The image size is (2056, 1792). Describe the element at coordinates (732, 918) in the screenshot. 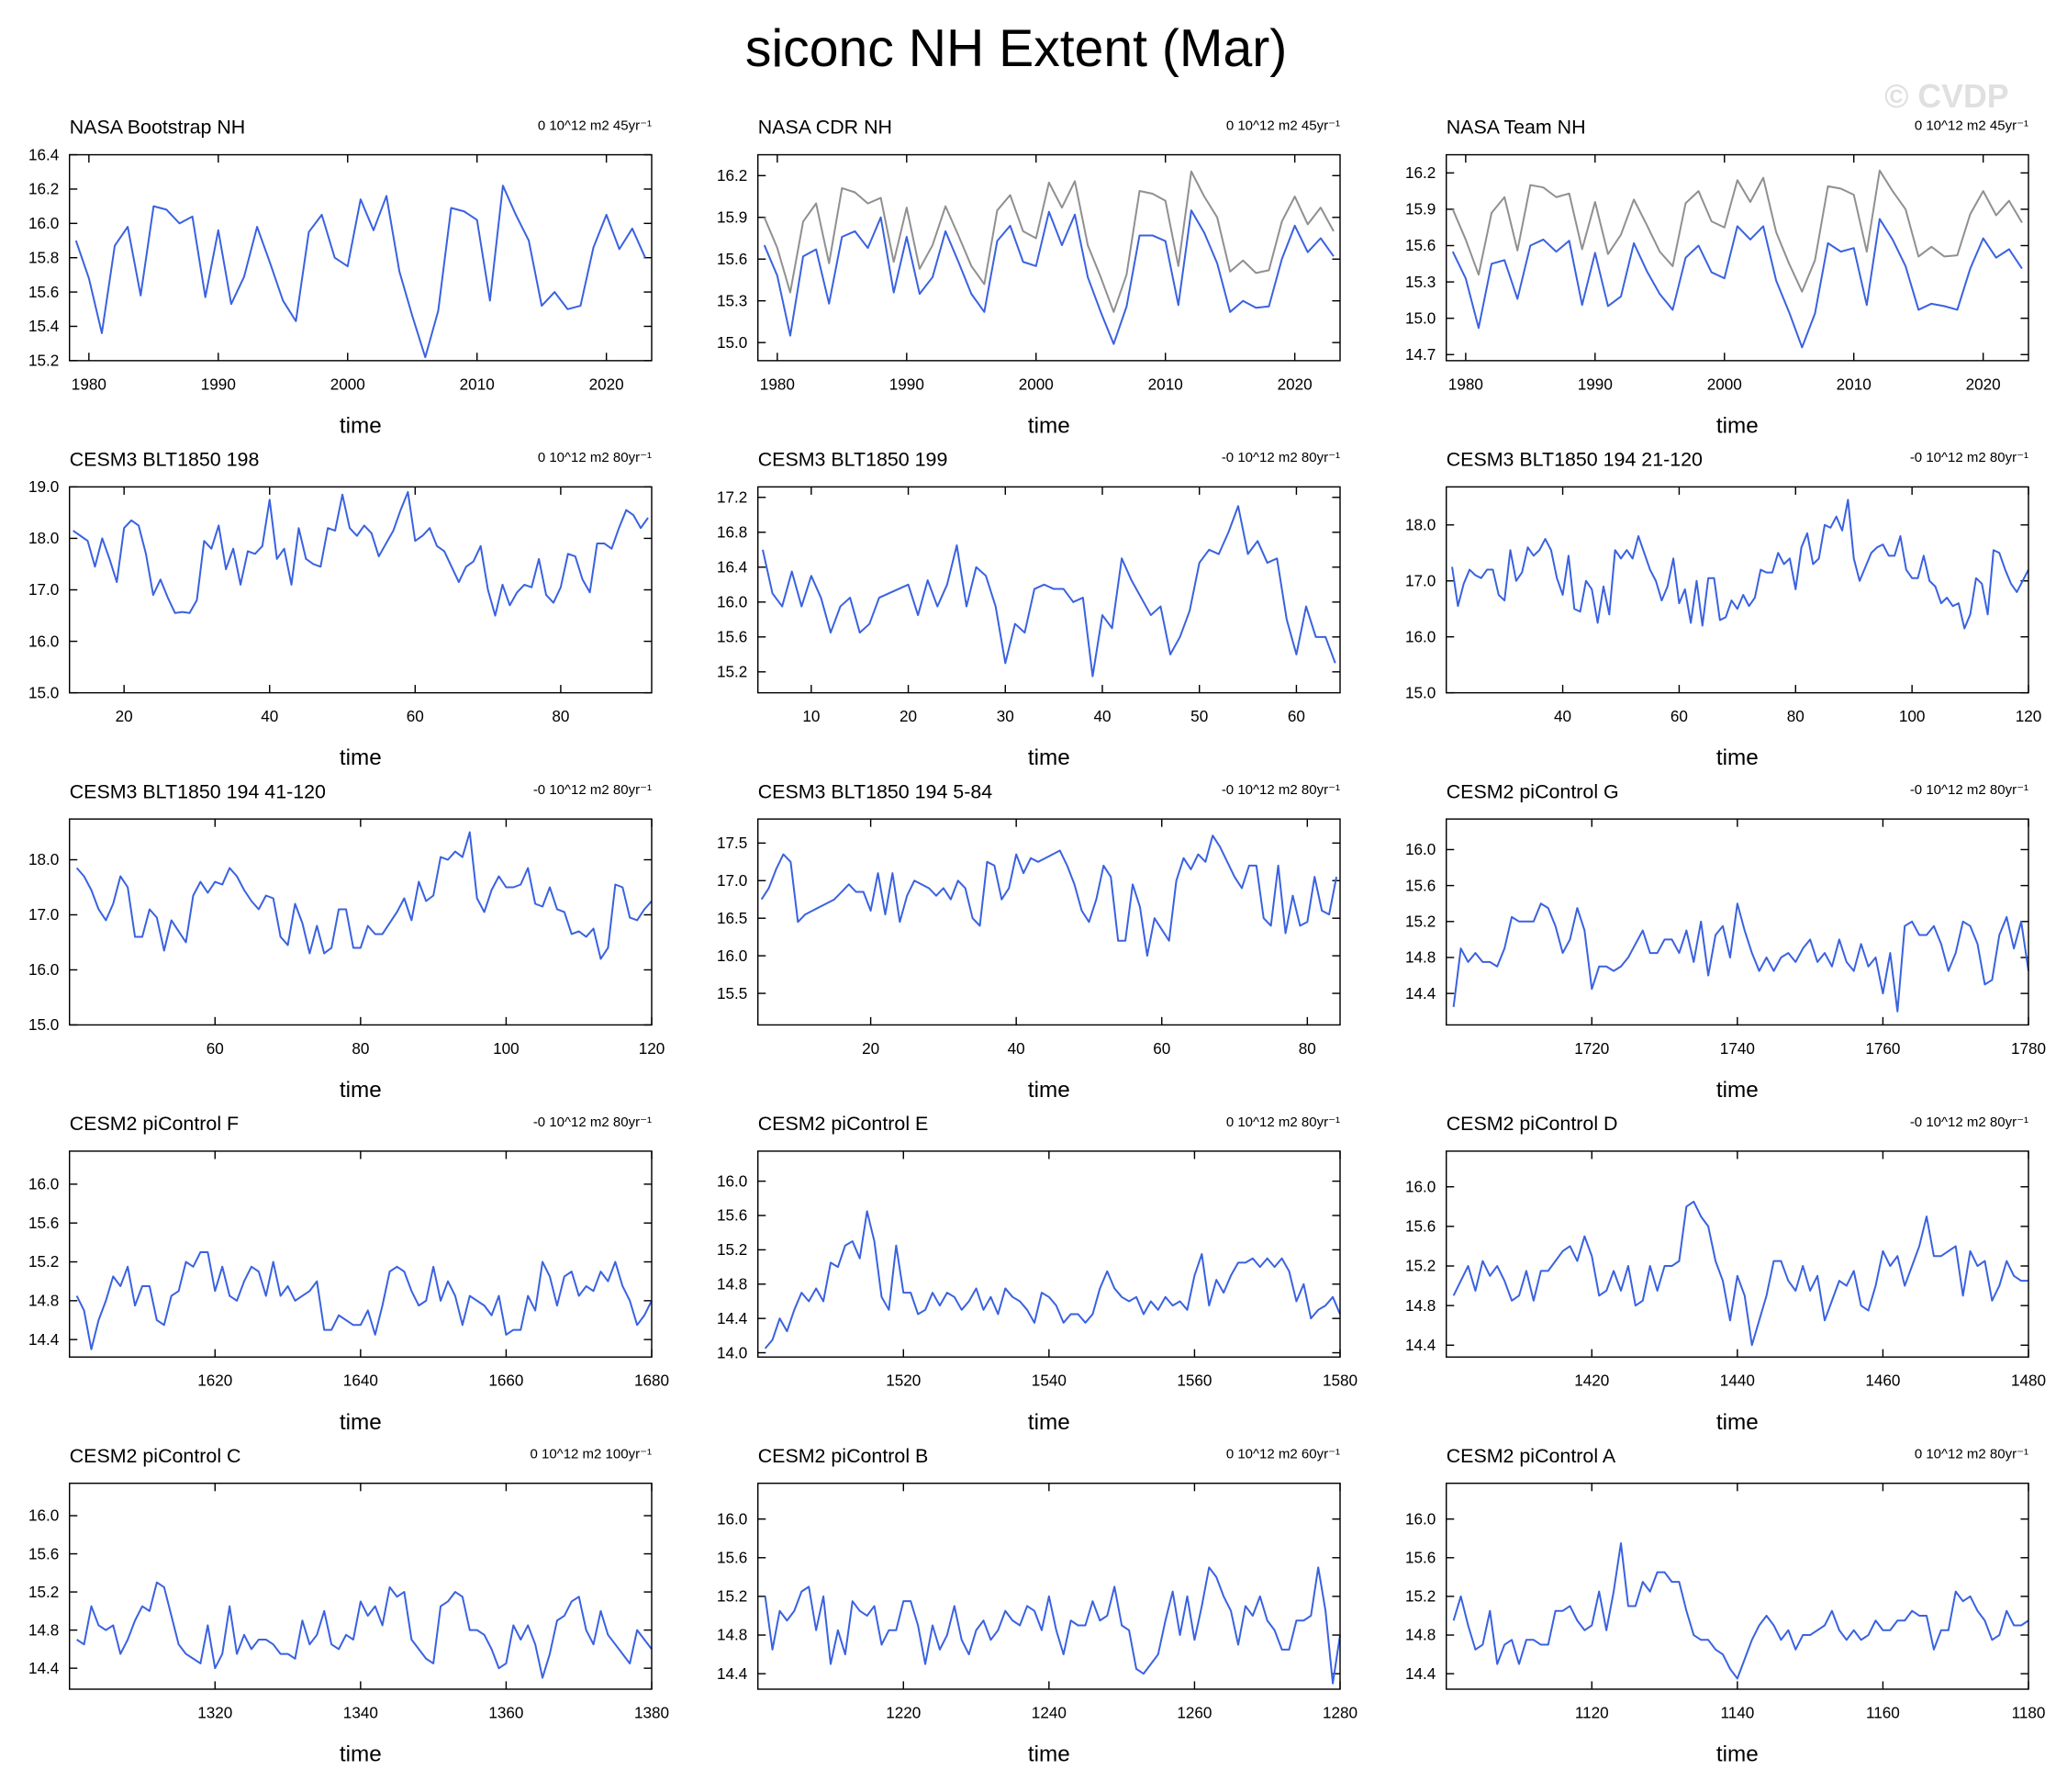

I see `y-tick-label: 16.5` at that location.